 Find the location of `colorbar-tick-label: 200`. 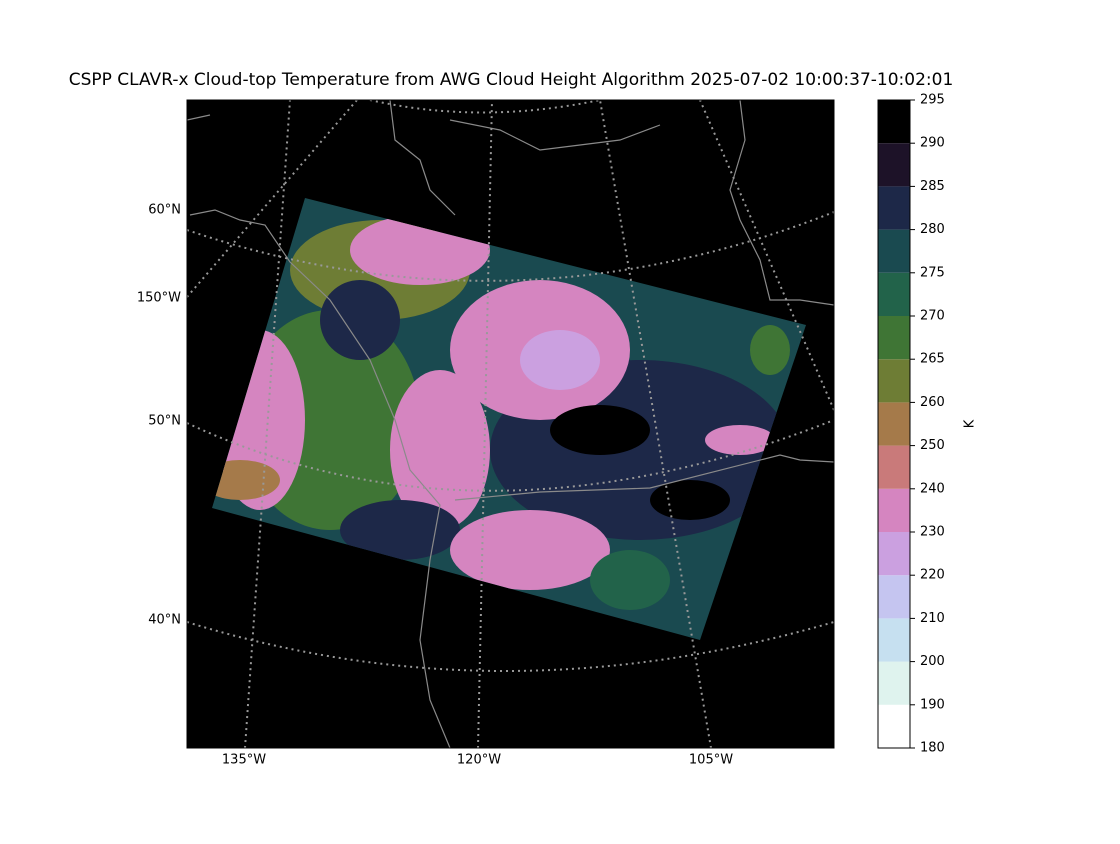

colorbar-tick-label: 200 is located at coordinates (932, 661).